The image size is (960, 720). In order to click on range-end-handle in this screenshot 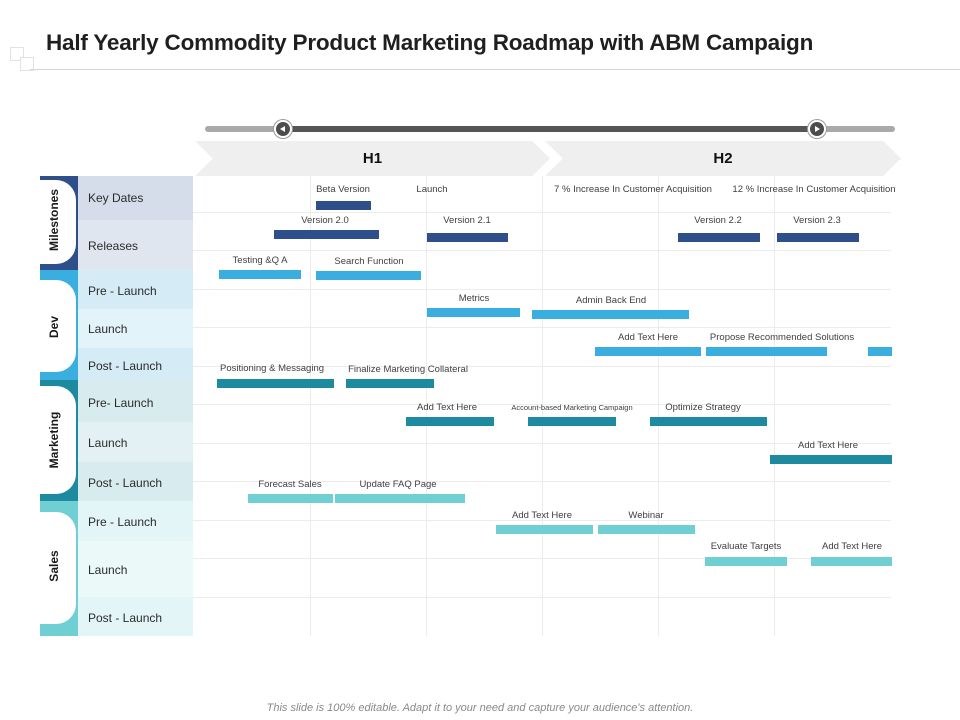, I will do `click(817, 129)`.